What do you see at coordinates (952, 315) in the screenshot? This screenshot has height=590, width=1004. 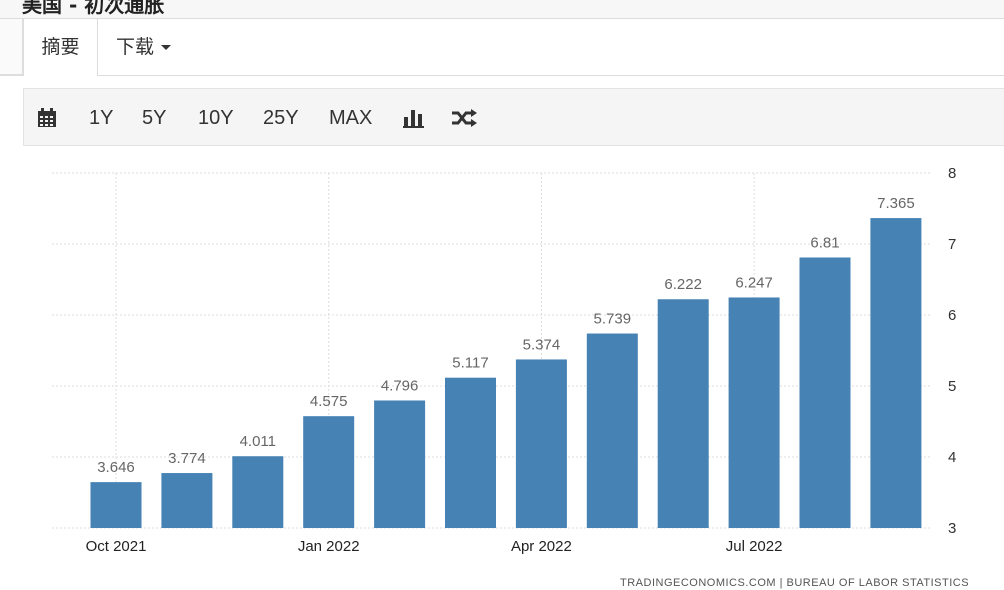 I see `y-tick-label: 6` at bounding box center [952, 315].